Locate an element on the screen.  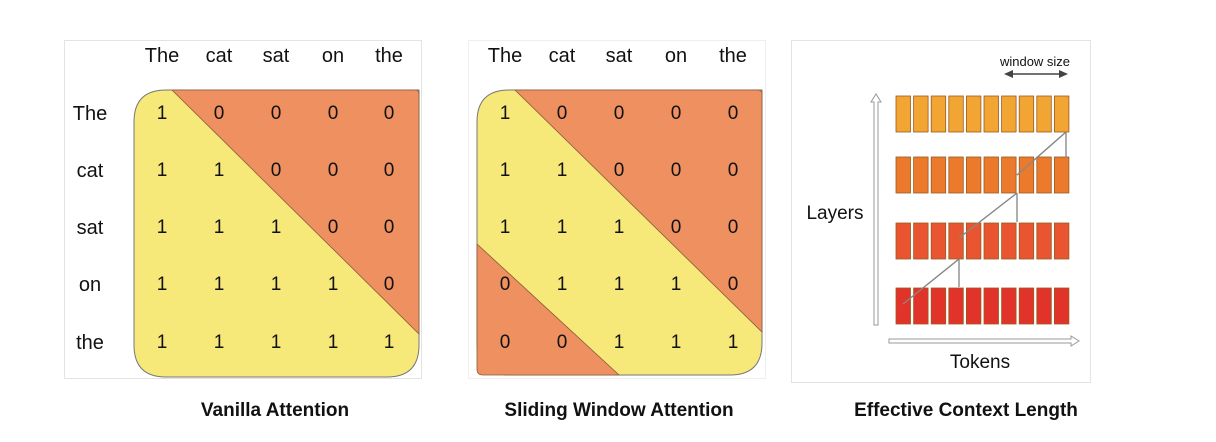
vanilla-attention-caption: Vanilla Attention is located at coordinates (275, 410).